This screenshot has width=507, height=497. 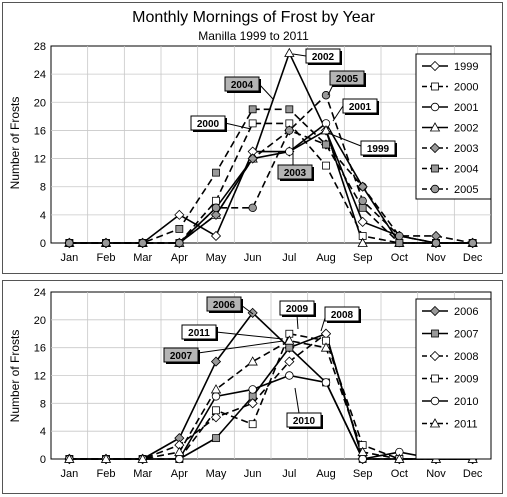 I want to click on y-tick-label: 4, so click(x=43, y=216).